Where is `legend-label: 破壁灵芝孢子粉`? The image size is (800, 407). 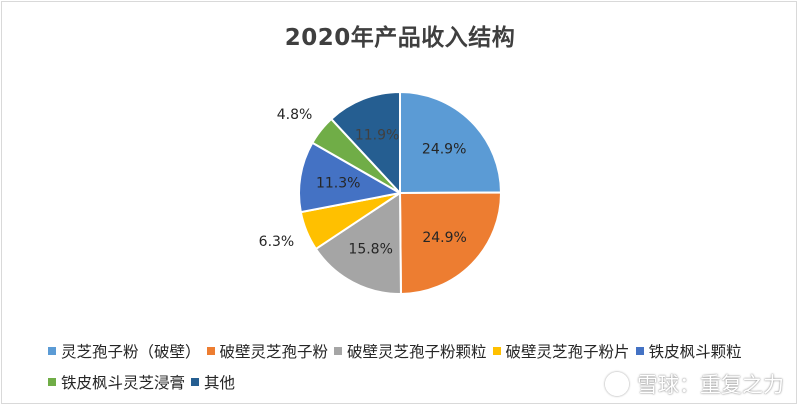
legend-label: 破壁灵芝孢子粉 is located at coordinates (274, 352).